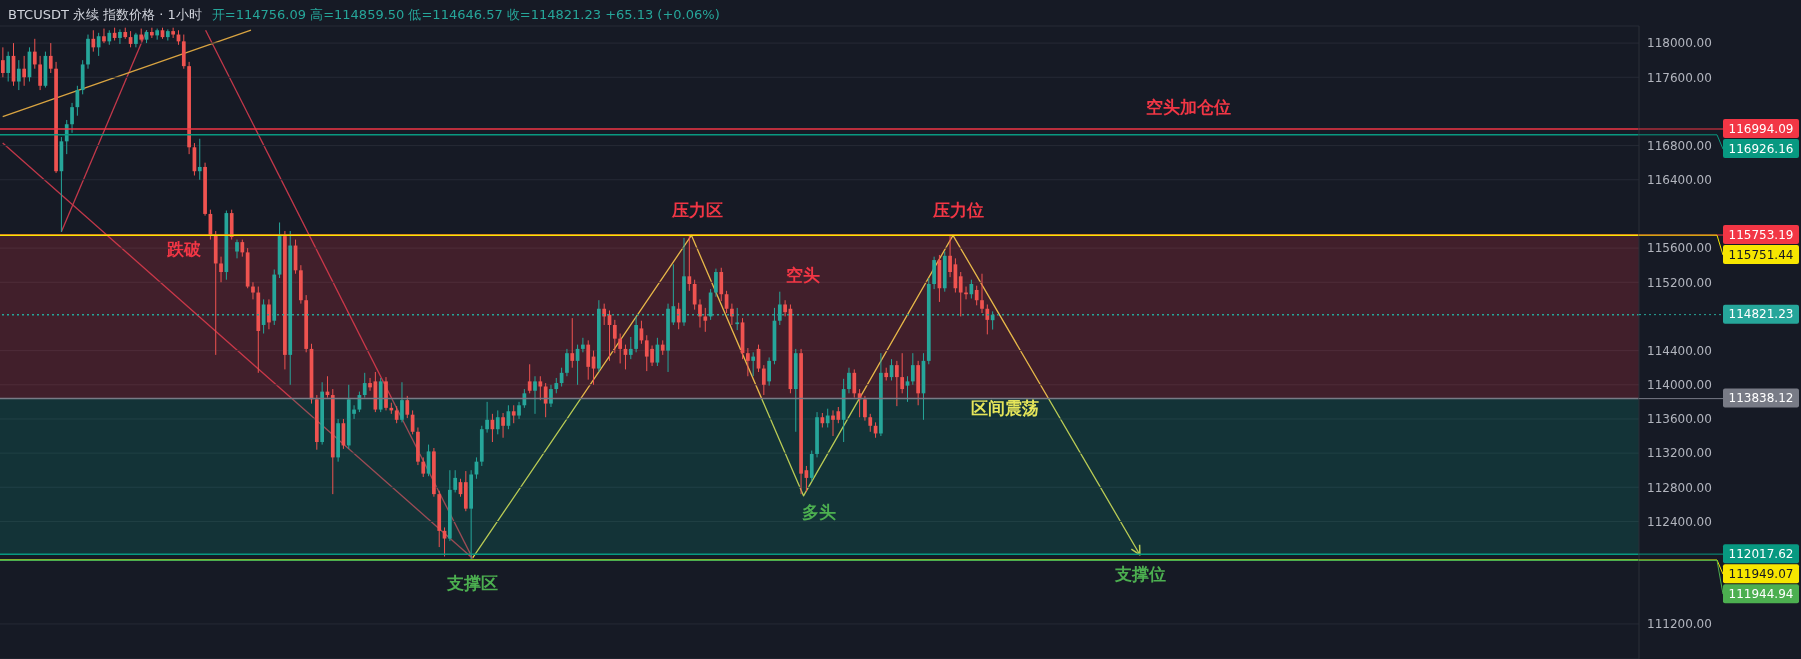 The height and width of the screenshot is (659, 1801). Describe the element at coordinates (1188, 106) in the screenshot. I see `annotation: 空头加仓位` at that location.